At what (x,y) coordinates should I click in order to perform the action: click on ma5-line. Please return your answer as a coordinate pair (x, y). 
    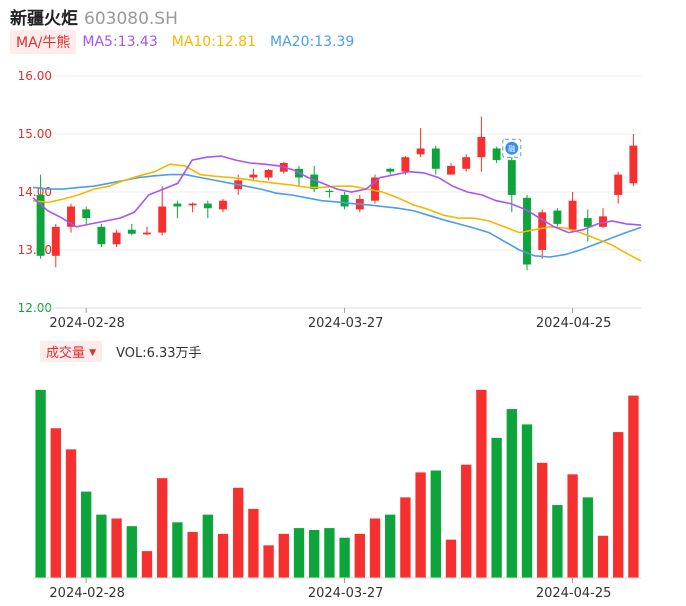
    Looking at the image, I should click on (337, 194).